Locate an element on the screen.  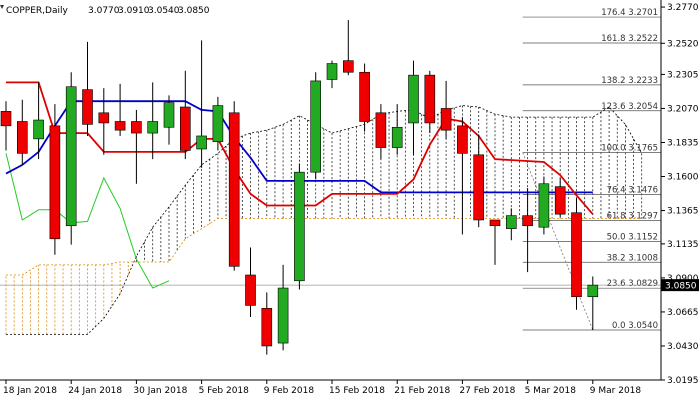
x-tick-label: 27 Feb 2018 is located at coordinates (487, 391).